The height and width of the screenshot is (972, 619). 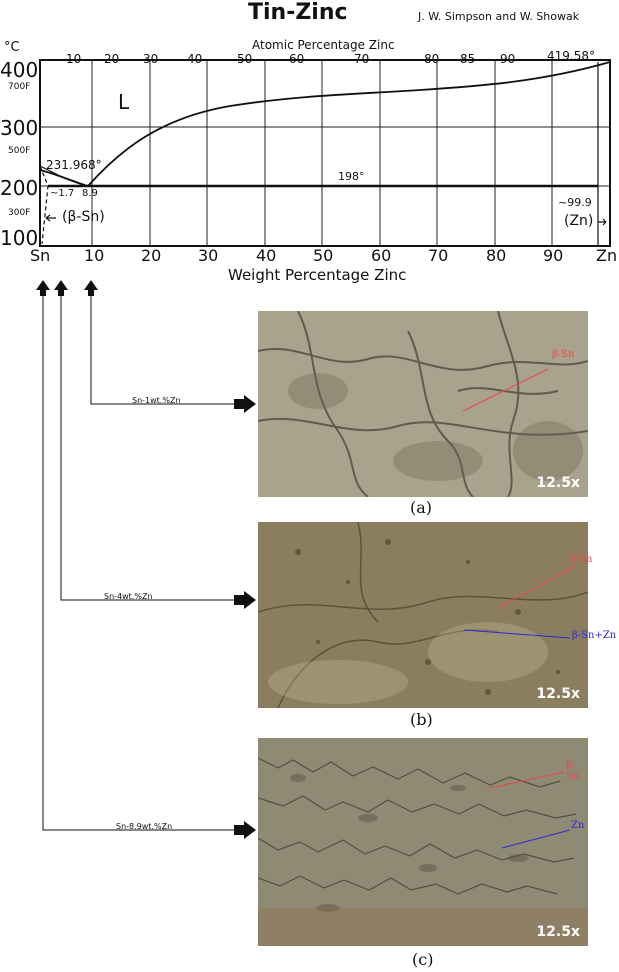 I want to click on caption-b: (b), so click(x=421, y=719).